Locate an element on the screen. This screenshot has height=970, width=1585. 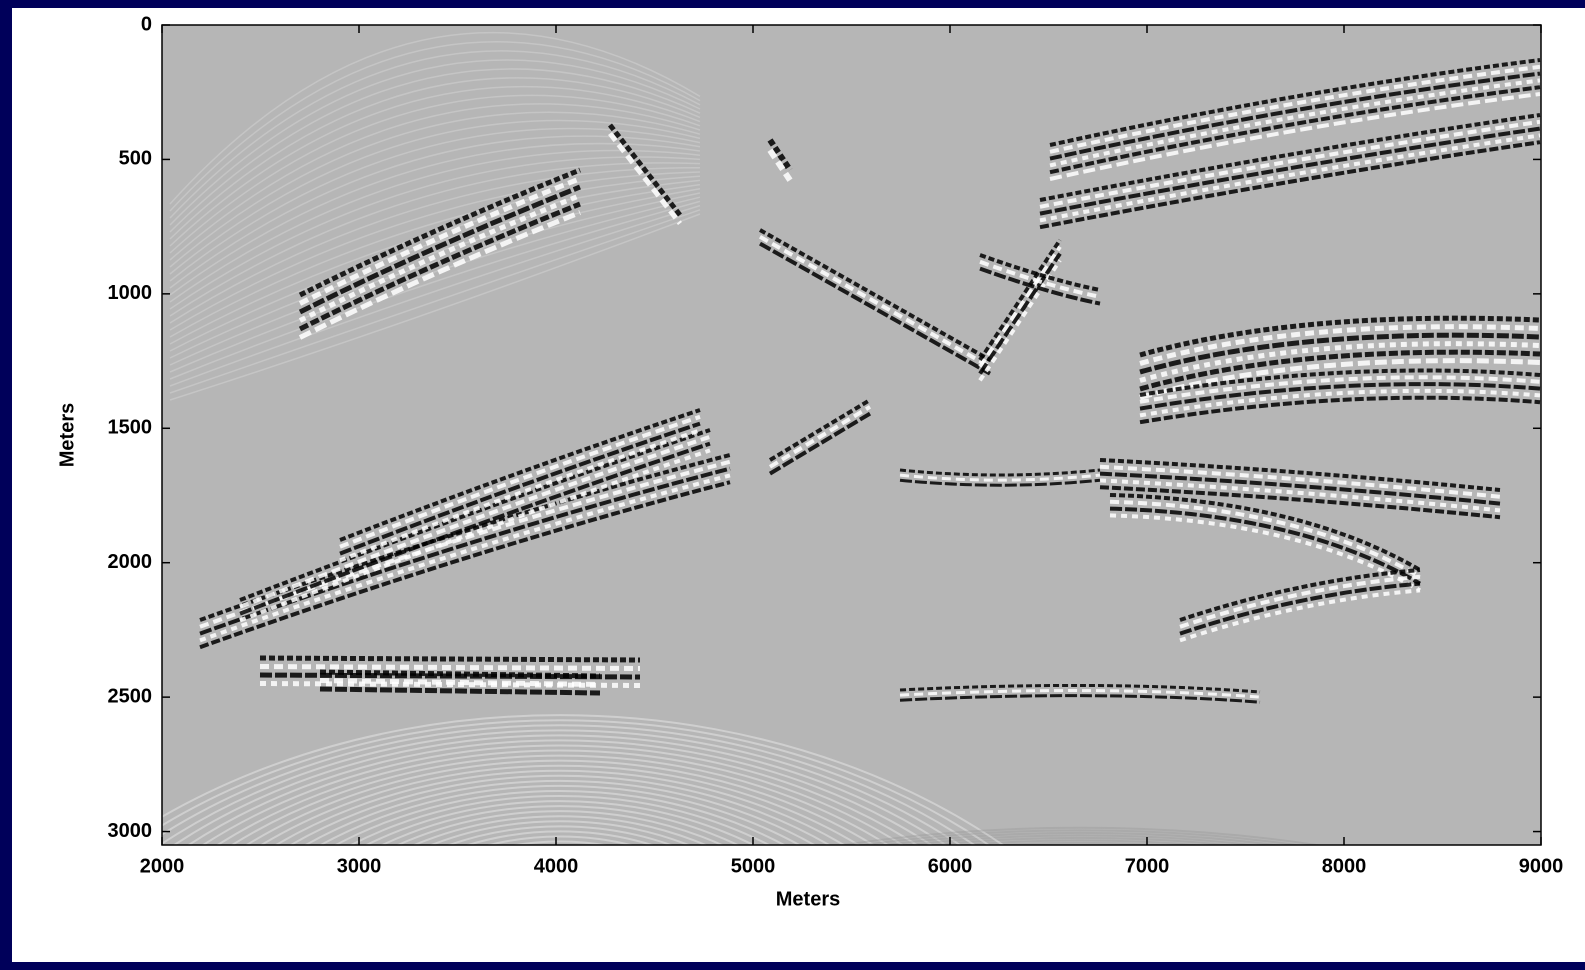
x-tick-label: 2000 is located at coordinates (162, 866).